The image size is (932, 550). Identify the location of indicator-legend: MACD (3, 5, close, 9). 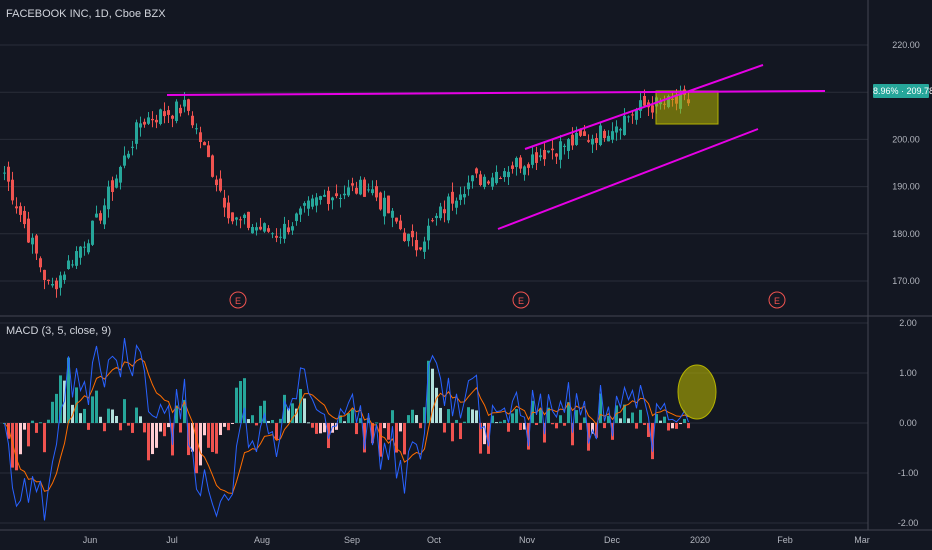
(59, 331).